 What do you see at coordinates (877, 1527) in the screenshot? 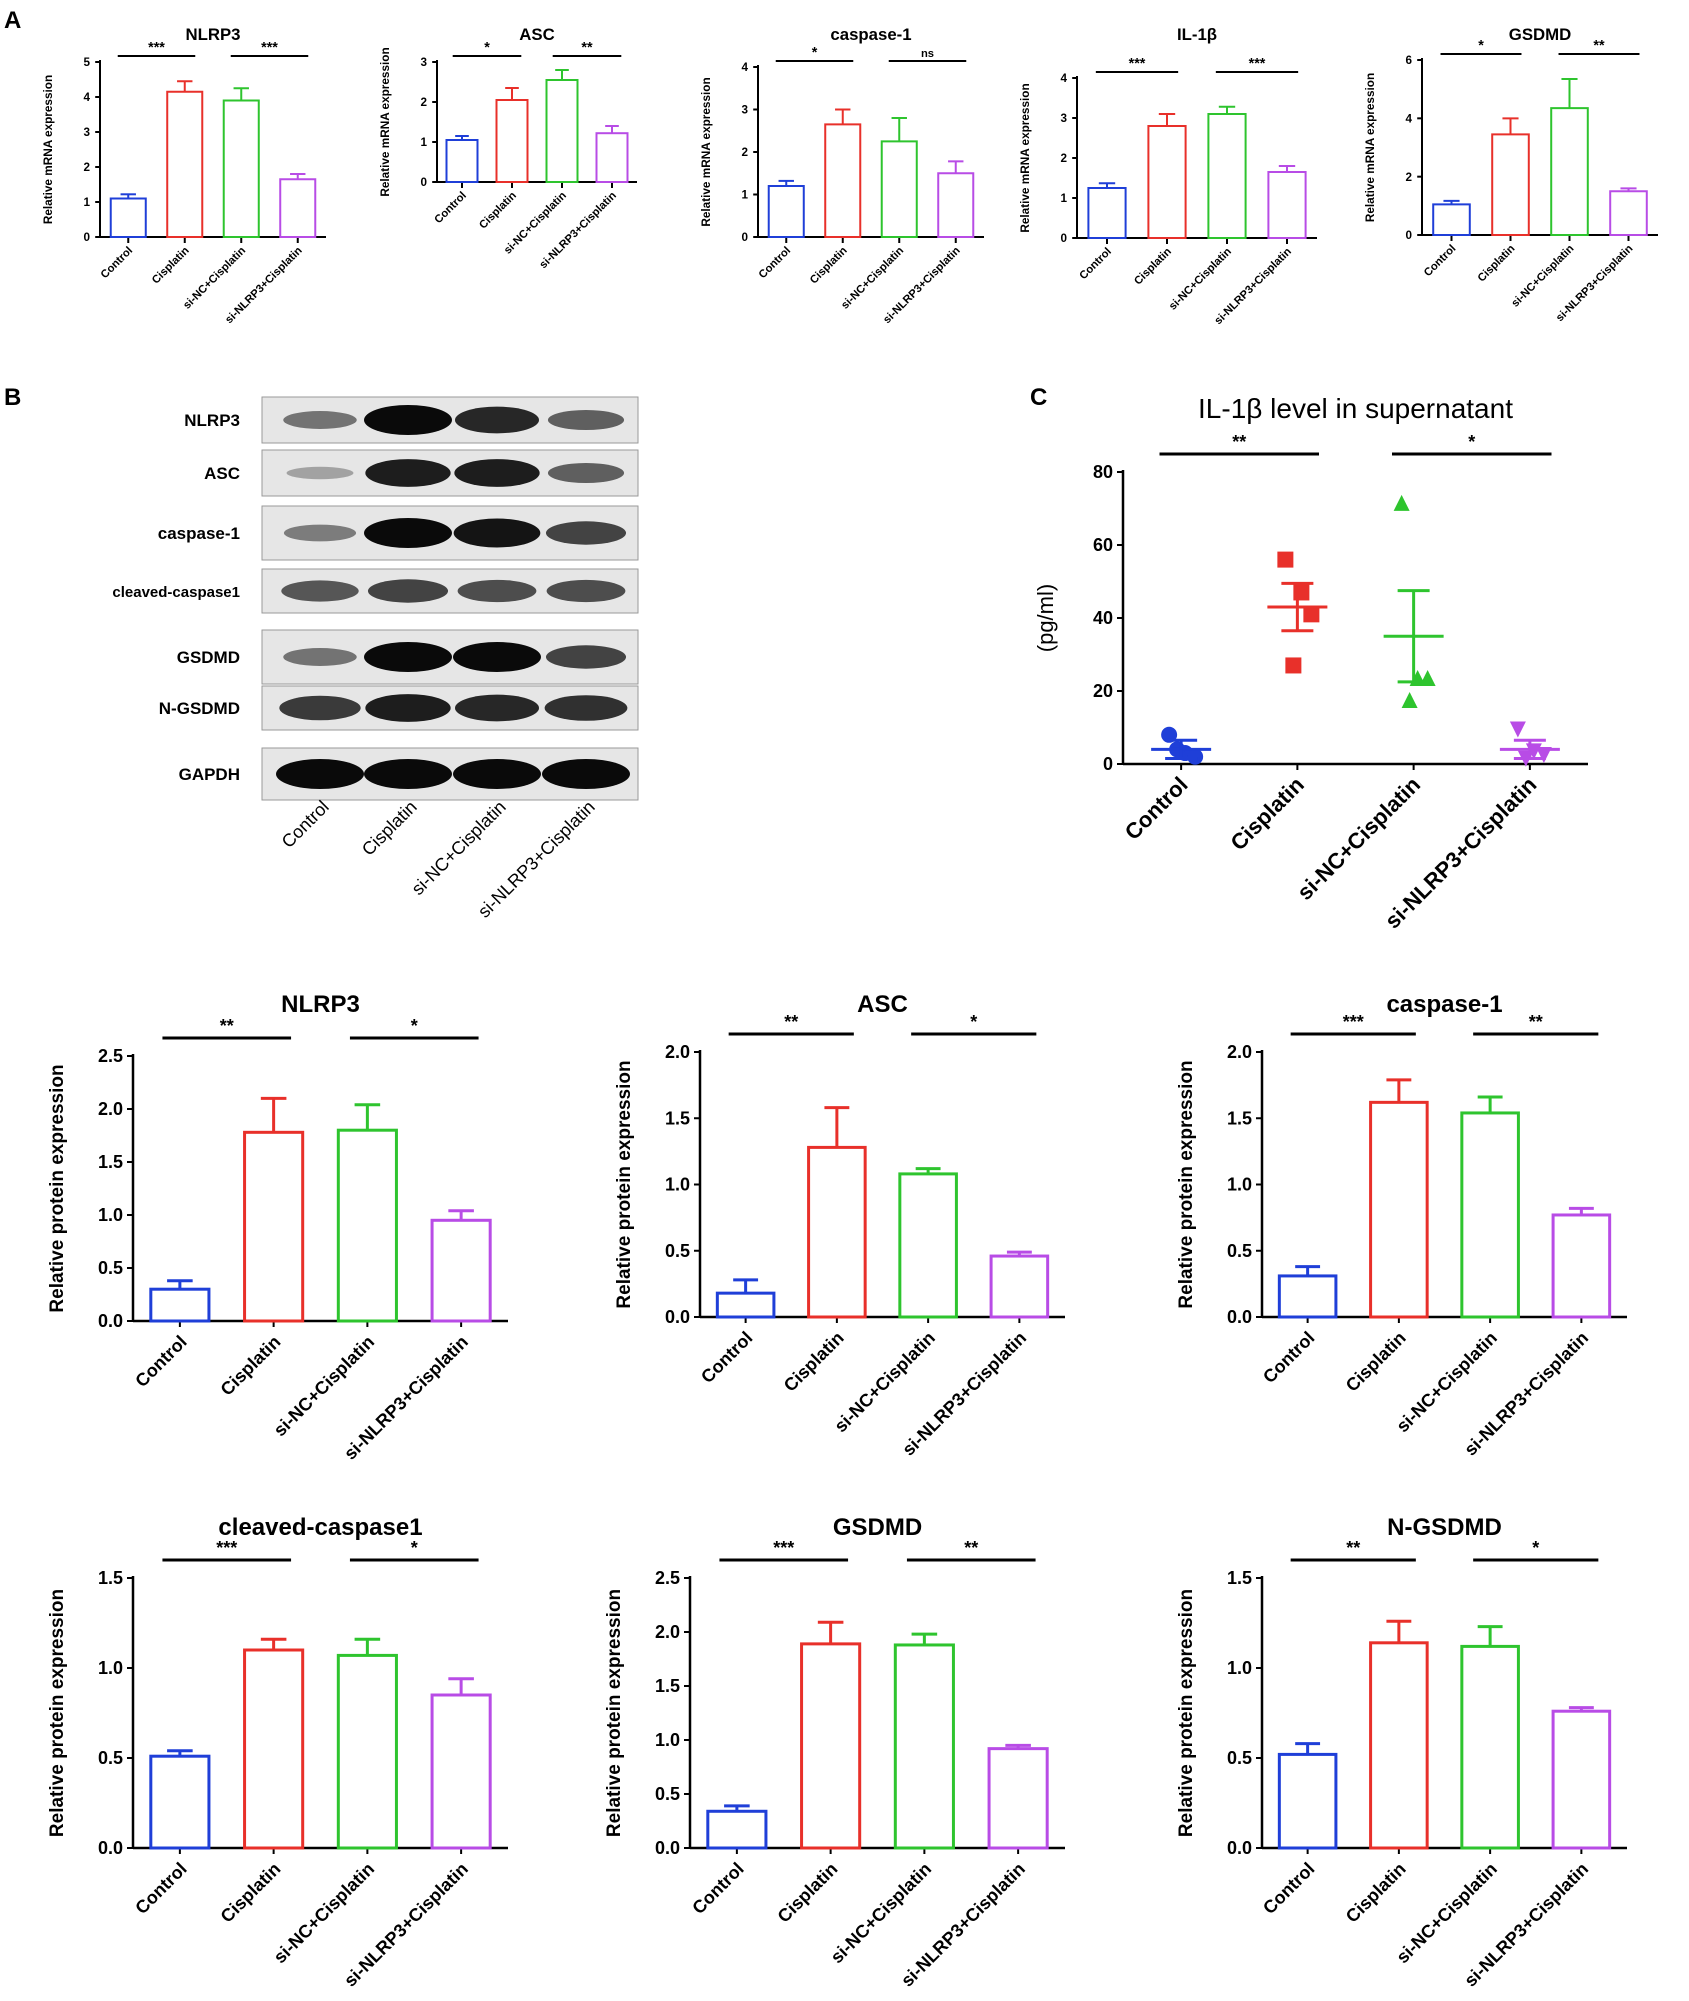
I see `chart-title: GSDMD` at bounding box center [877, 1527].